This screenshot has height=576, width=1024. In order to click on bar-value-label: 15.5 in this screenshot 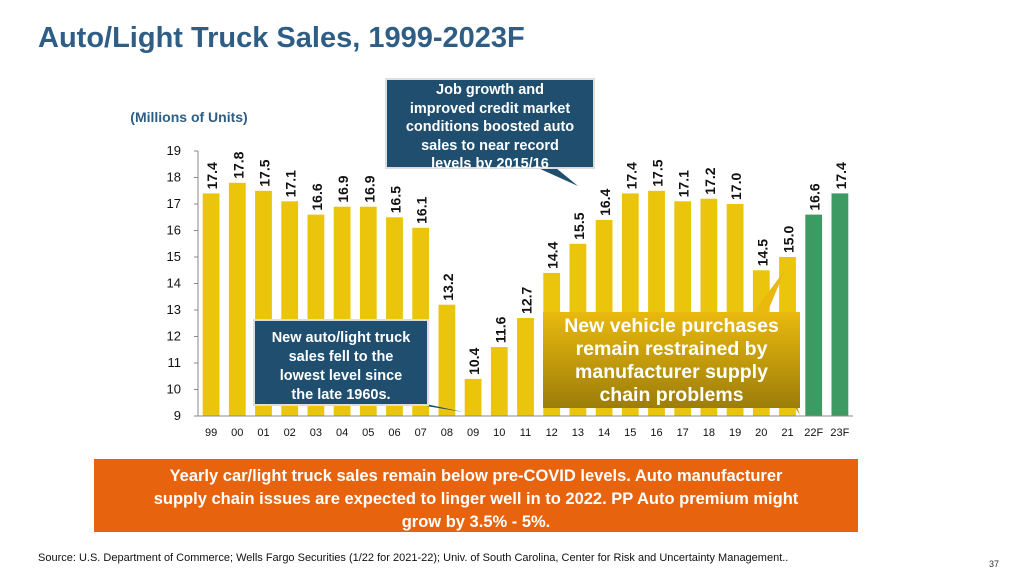, I will do `click(579, 225)`.